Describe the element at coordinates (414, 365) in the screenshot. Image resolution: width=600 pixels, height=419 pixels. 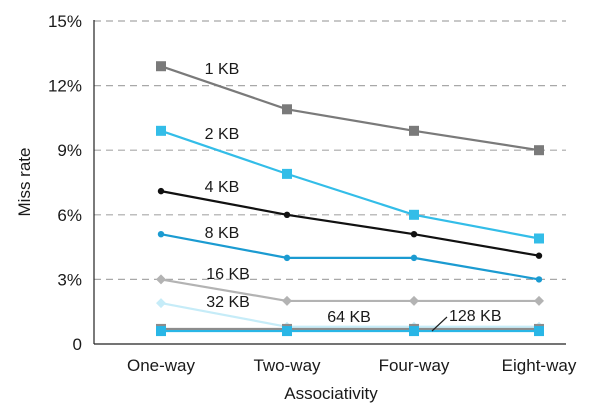
I see `x-tick-label: Four-way` at that location.